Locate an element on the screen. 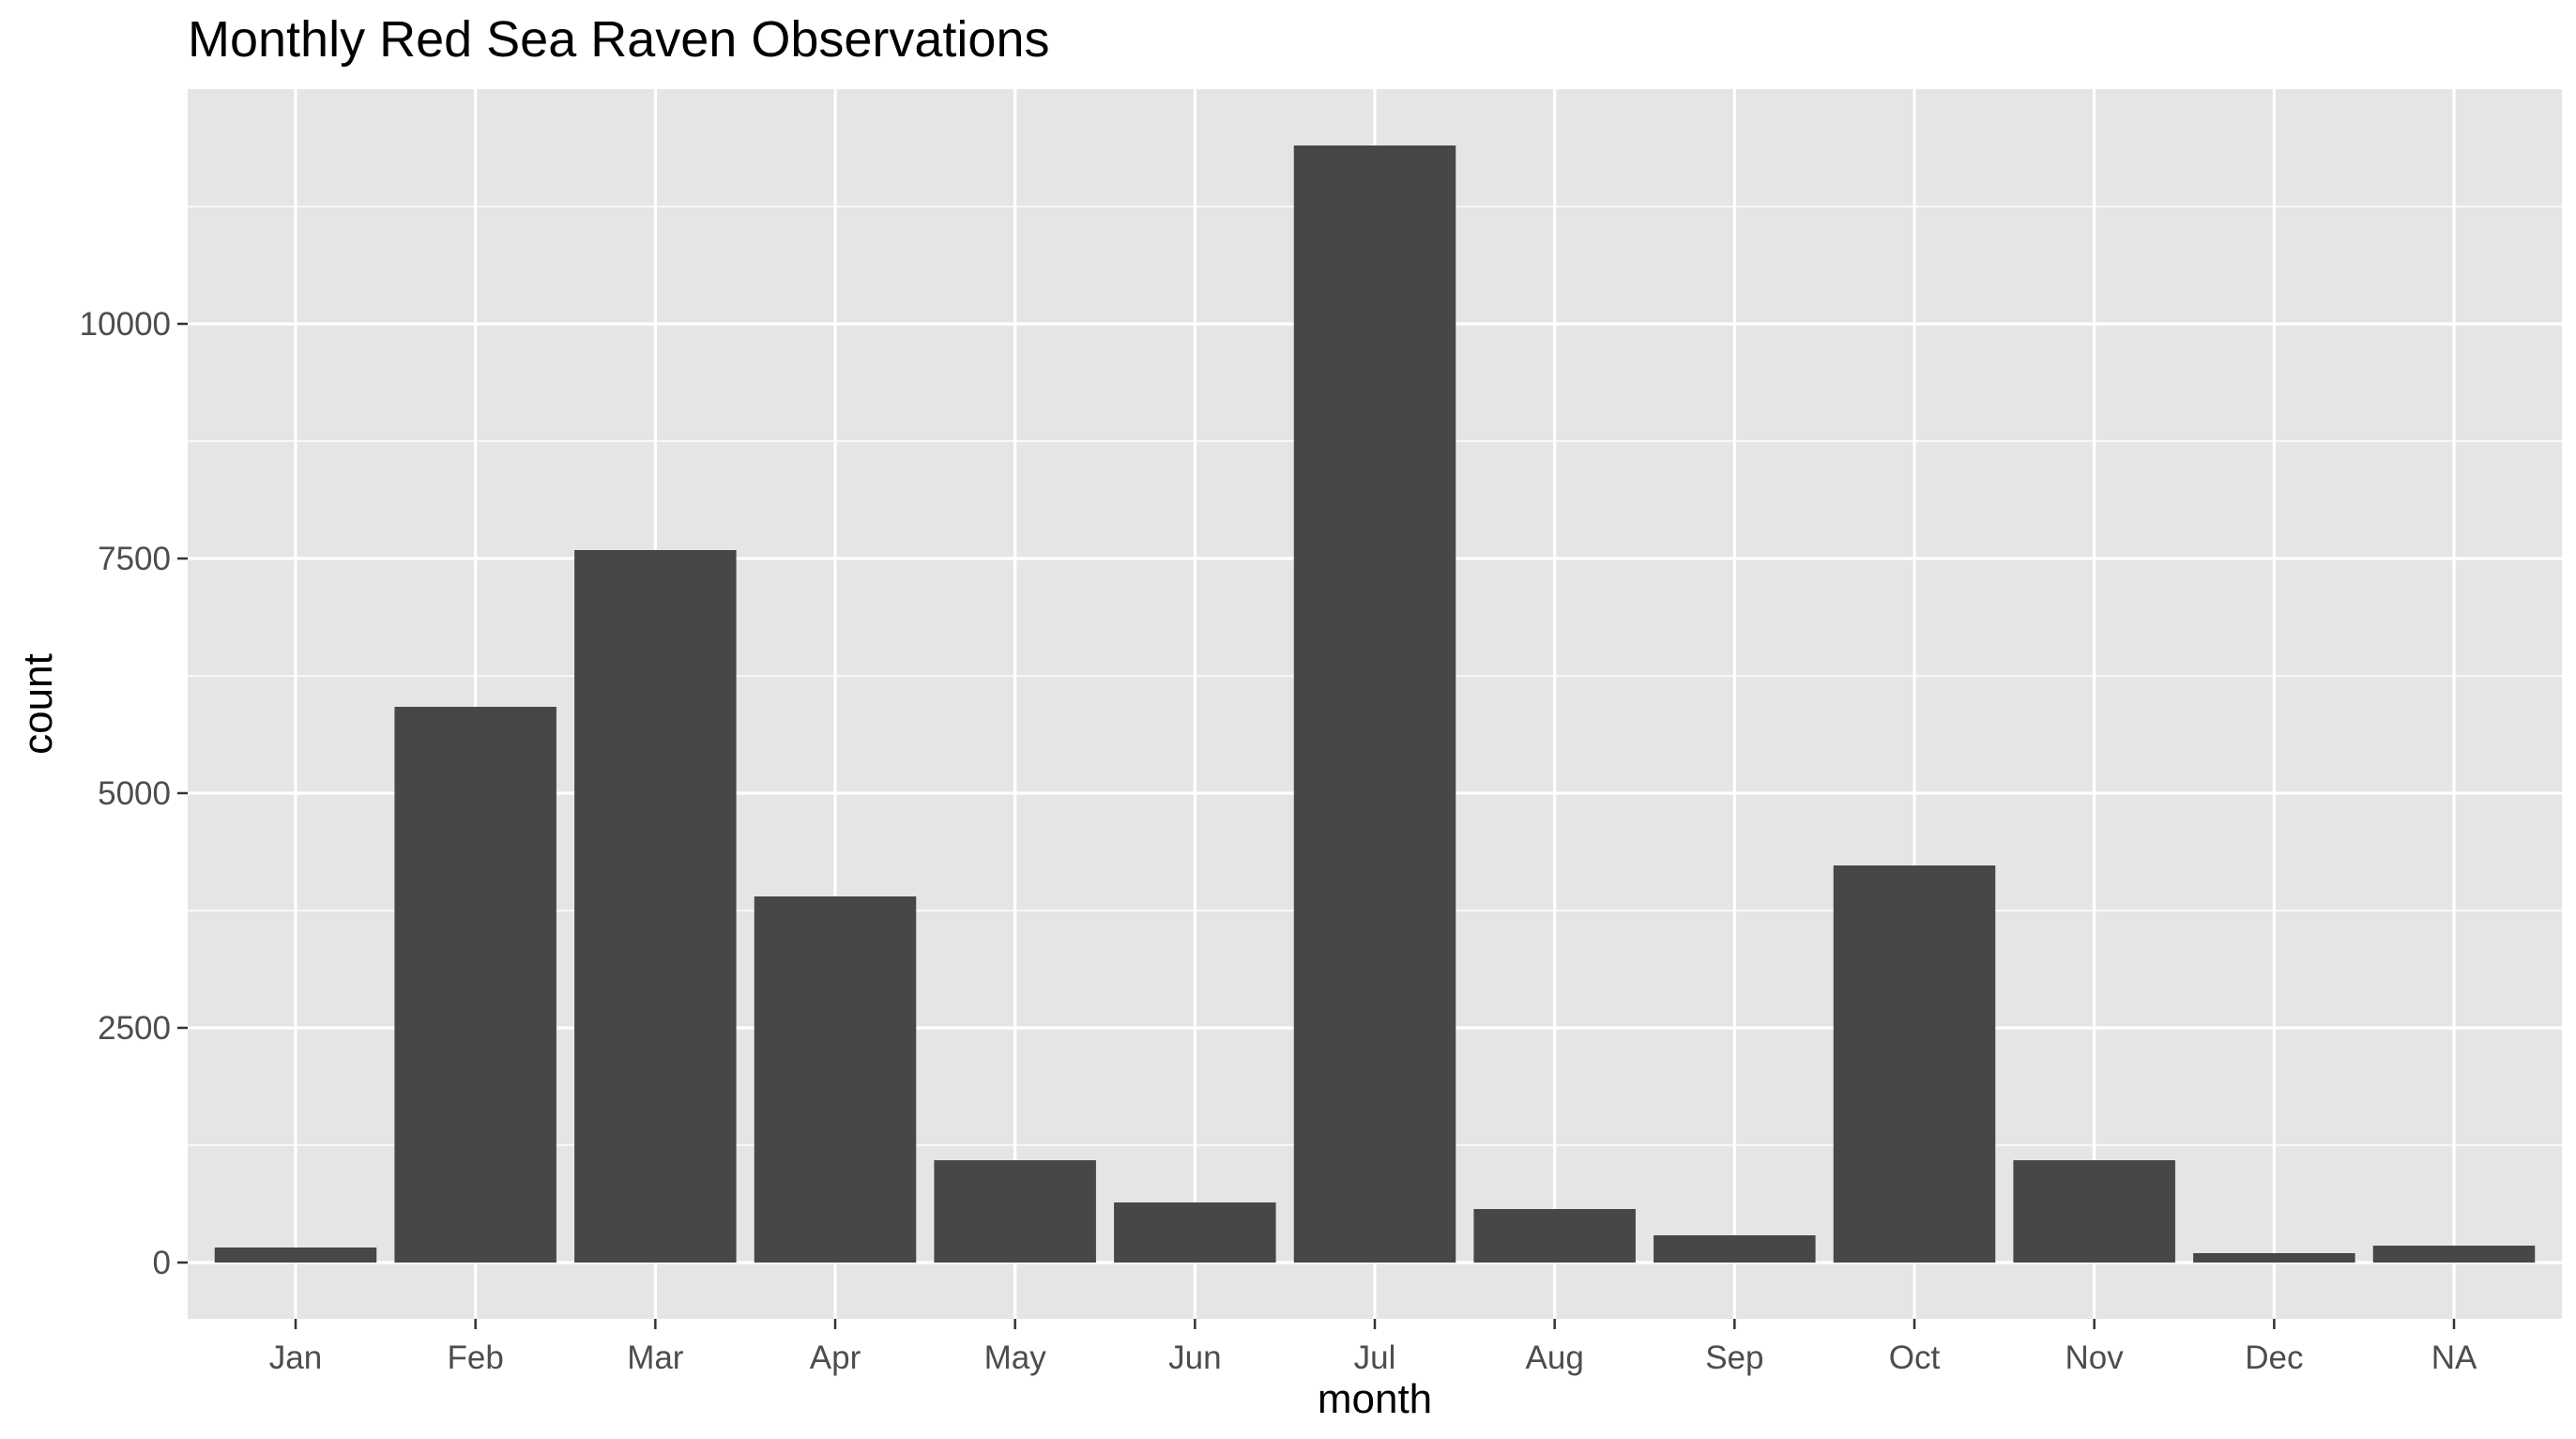 This screenshot has width=2576, height=1439. y-tick-label: 2500 is located at coordinates (134, 1028).